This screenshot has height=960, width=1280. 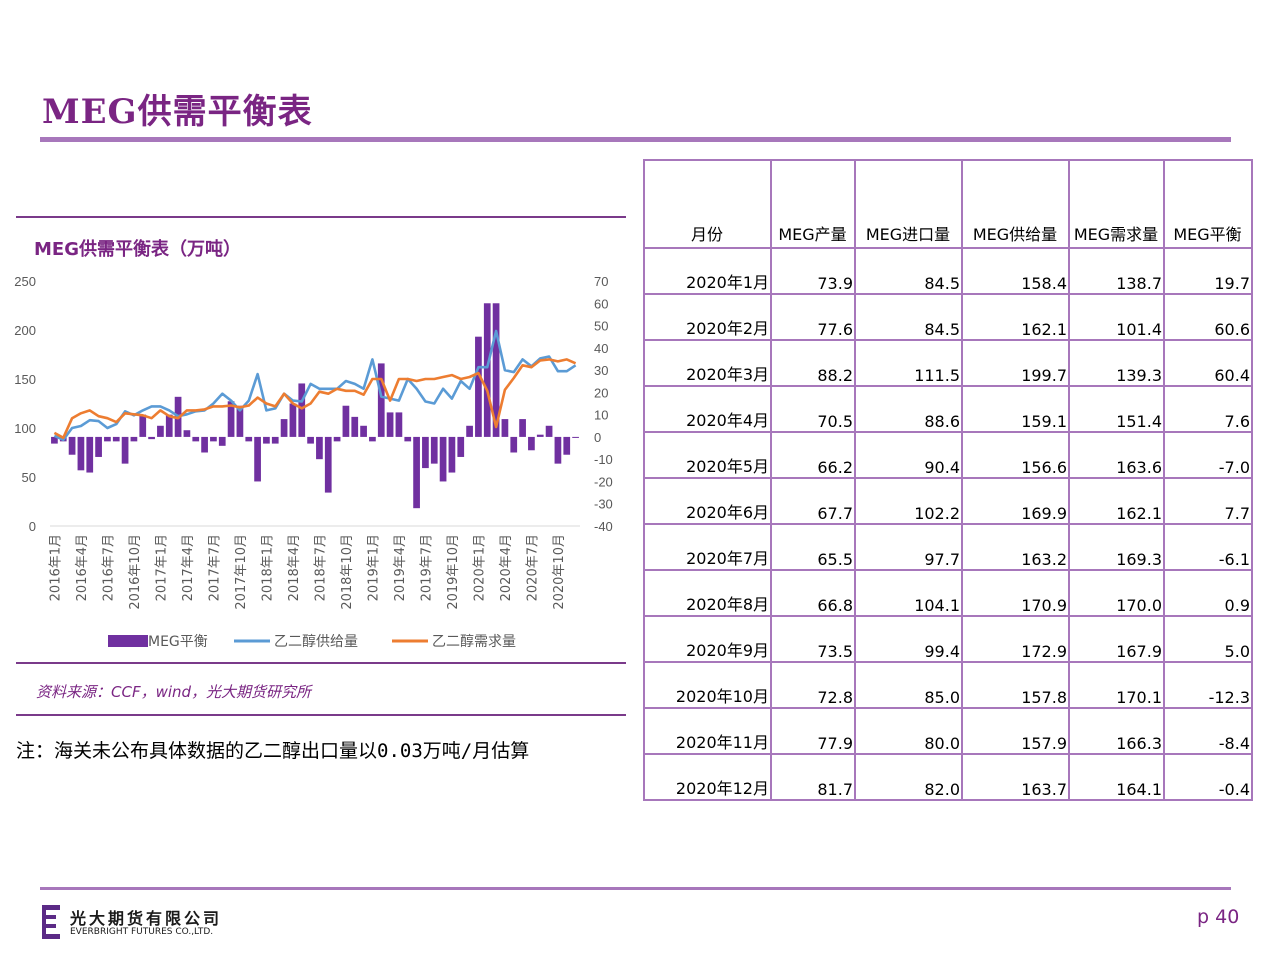 I want to click on cell-demand: 151.4, so click(x=1116, y=409).